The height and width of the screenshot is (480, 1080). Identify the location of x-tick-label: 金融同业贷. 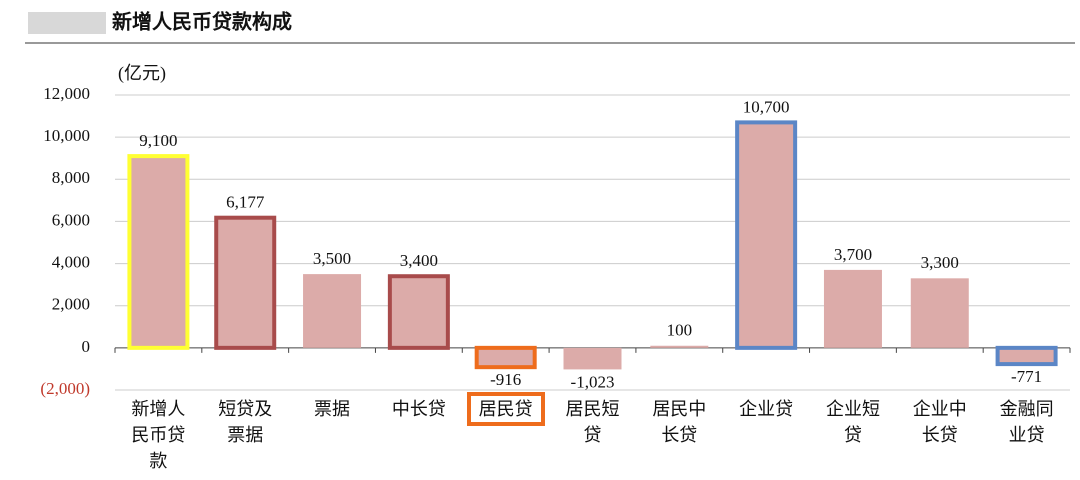
(1026, 422).